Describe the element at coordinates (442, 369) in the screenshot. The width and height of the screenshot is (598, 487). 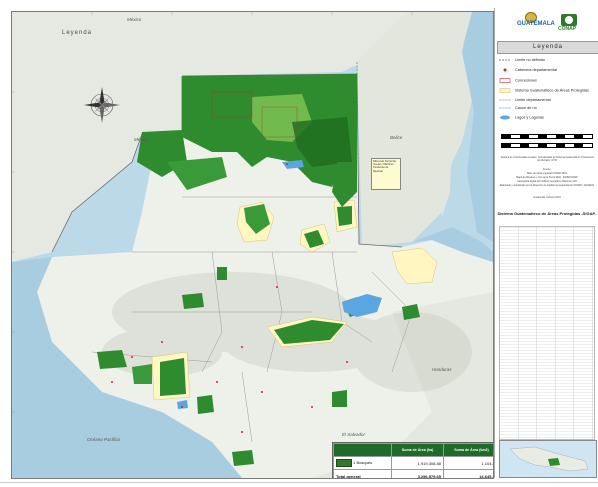
I see `label-honduras: Honduras` at that location.